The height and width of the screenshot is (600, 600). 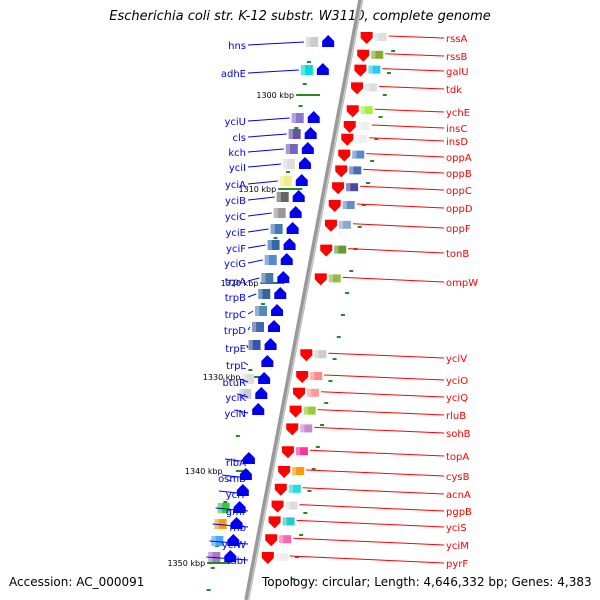 What do you see at coordinates (457, 564) in the screenshot?
I see `forward-gene-label: pyrF` at bounding box center [457, 564].